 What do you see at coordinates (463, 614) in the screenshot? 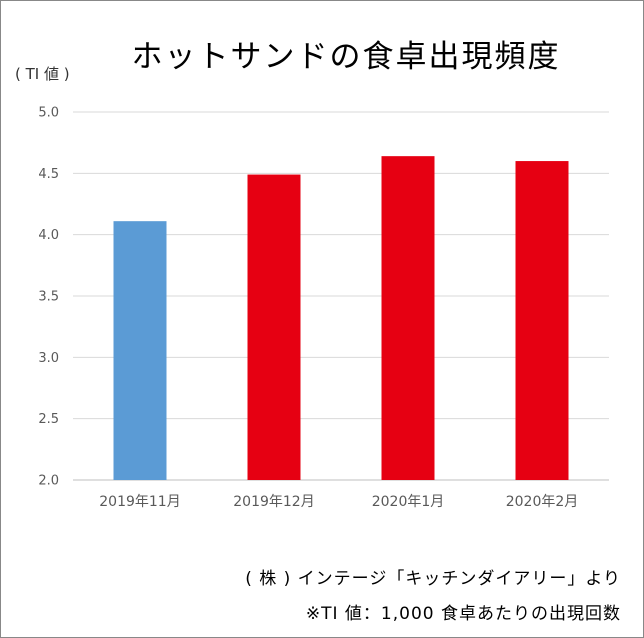
I see `ti-value-note: ※TI 値：1,000 食卓あたりの出現回数` at bounding box center [463, 614].